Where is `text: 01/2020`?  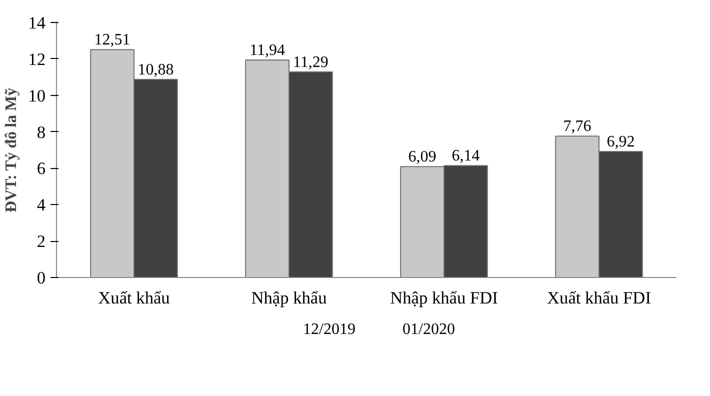
text: 01/2020 is located at coordinates (428, 330).